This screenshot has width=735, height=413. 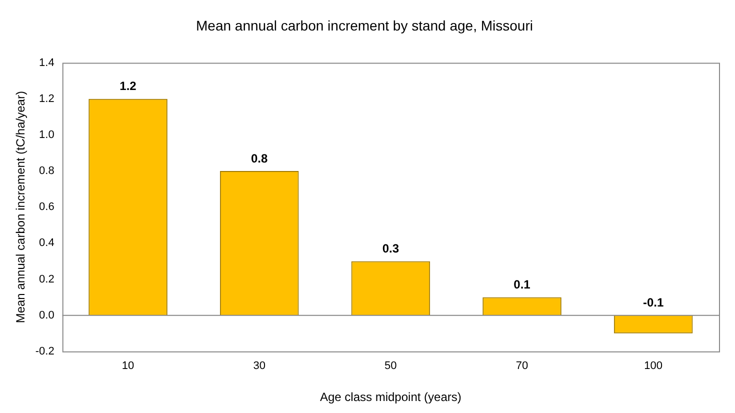 What do you see at coordinates (653, 366) in the screenshot?
I see `x-tick-label: 100` at bounding box center [653, 366].